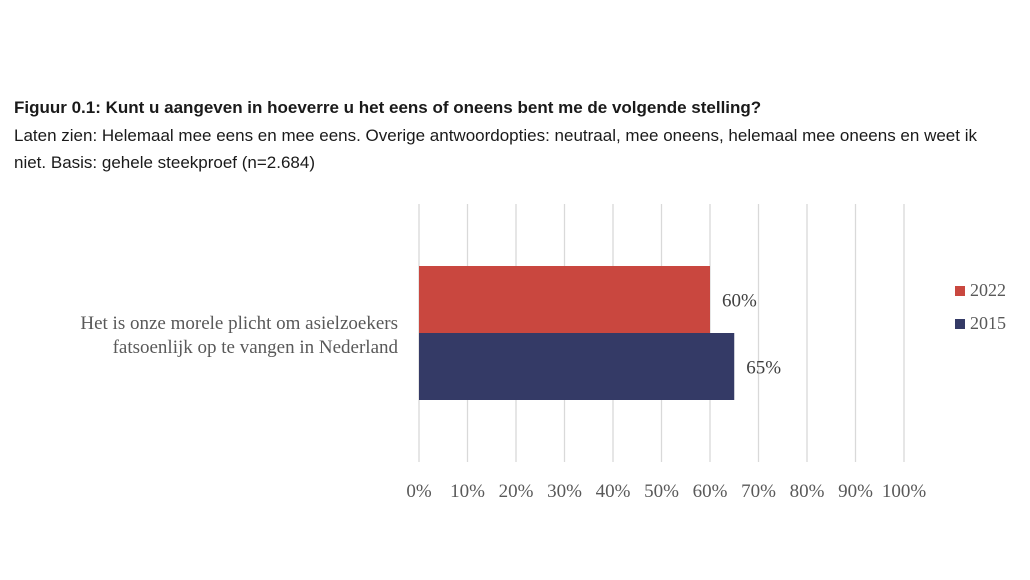  I want to click on x-tick-label: 0%, so click(419, 491).